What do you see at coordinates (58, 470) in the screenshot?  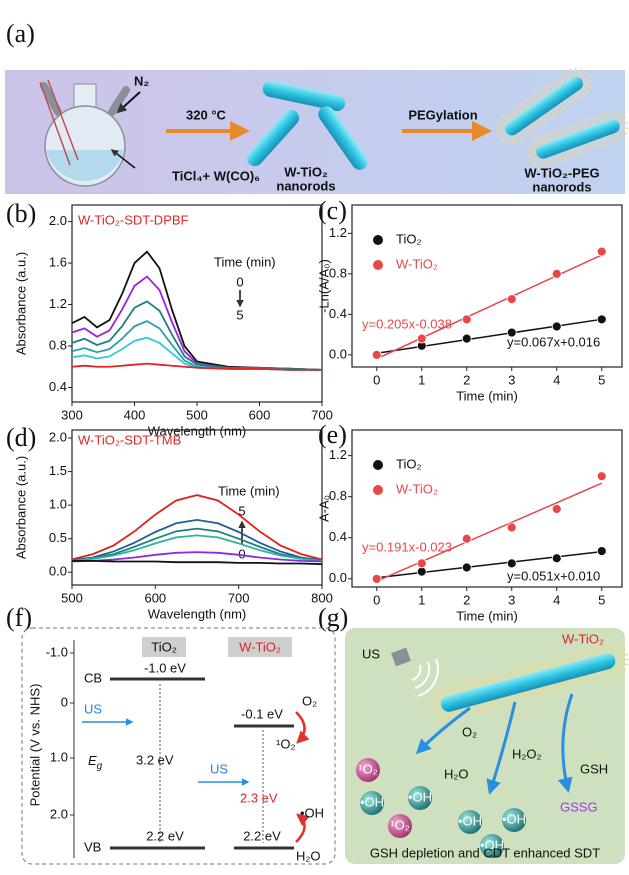 I see `y-tick-label: 1.5` at bounding box center [58, 470].